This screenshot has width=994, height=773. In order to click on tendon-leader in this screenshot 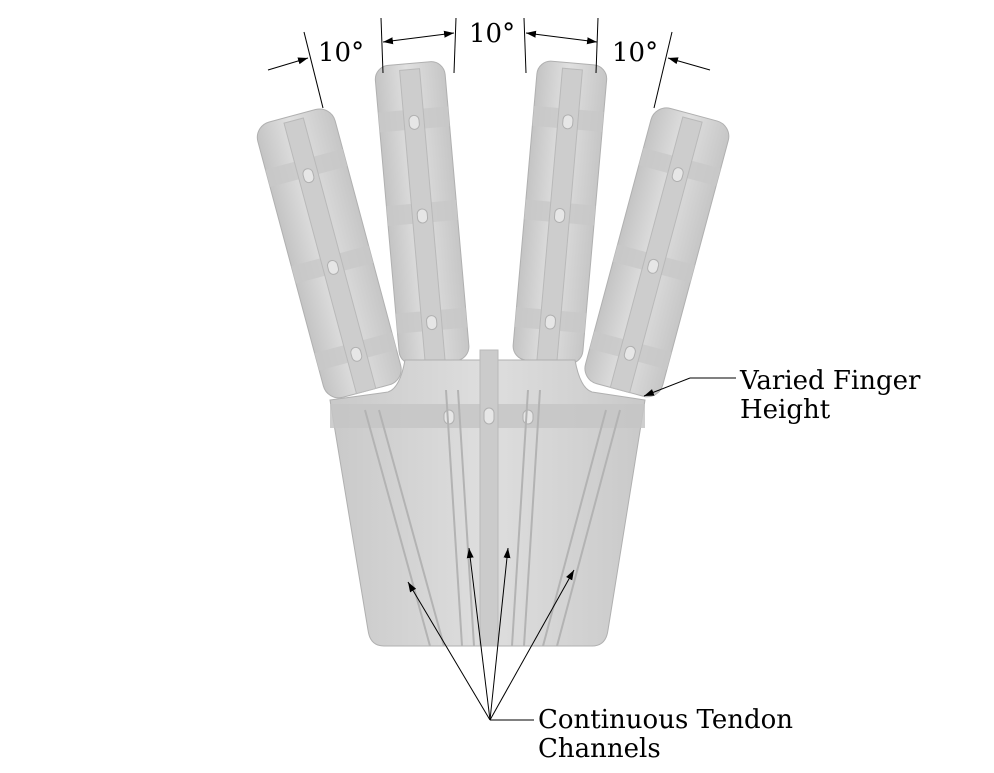, I will do `click(491, 634)`.